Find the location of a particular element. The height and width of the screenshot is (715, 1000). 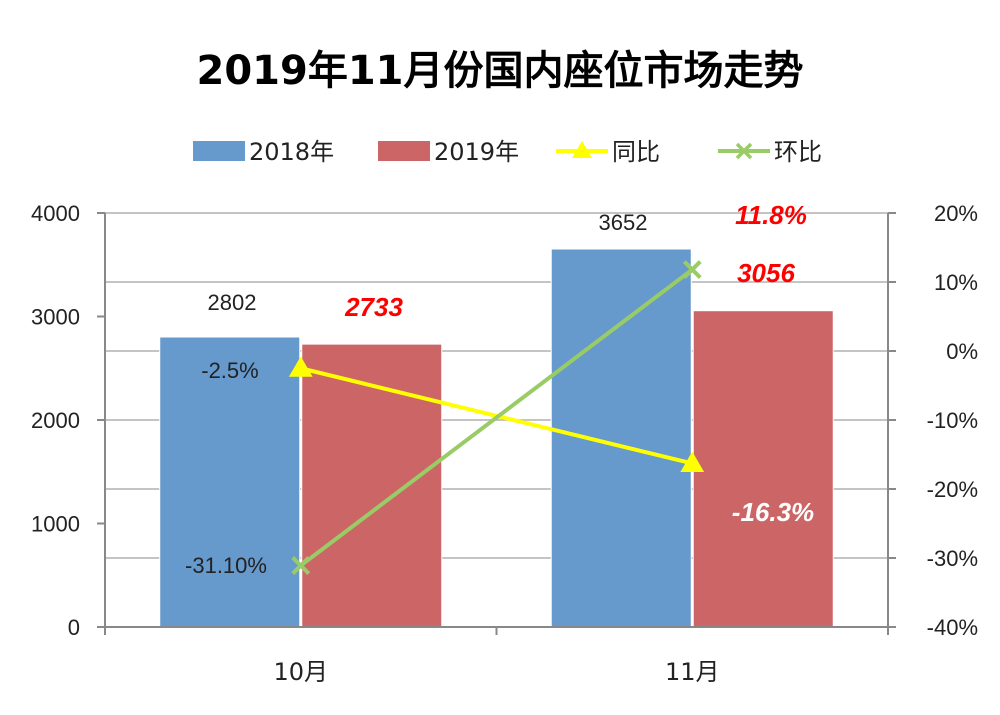

legend-swatch-2019年 is located at coordinates (404, 151).